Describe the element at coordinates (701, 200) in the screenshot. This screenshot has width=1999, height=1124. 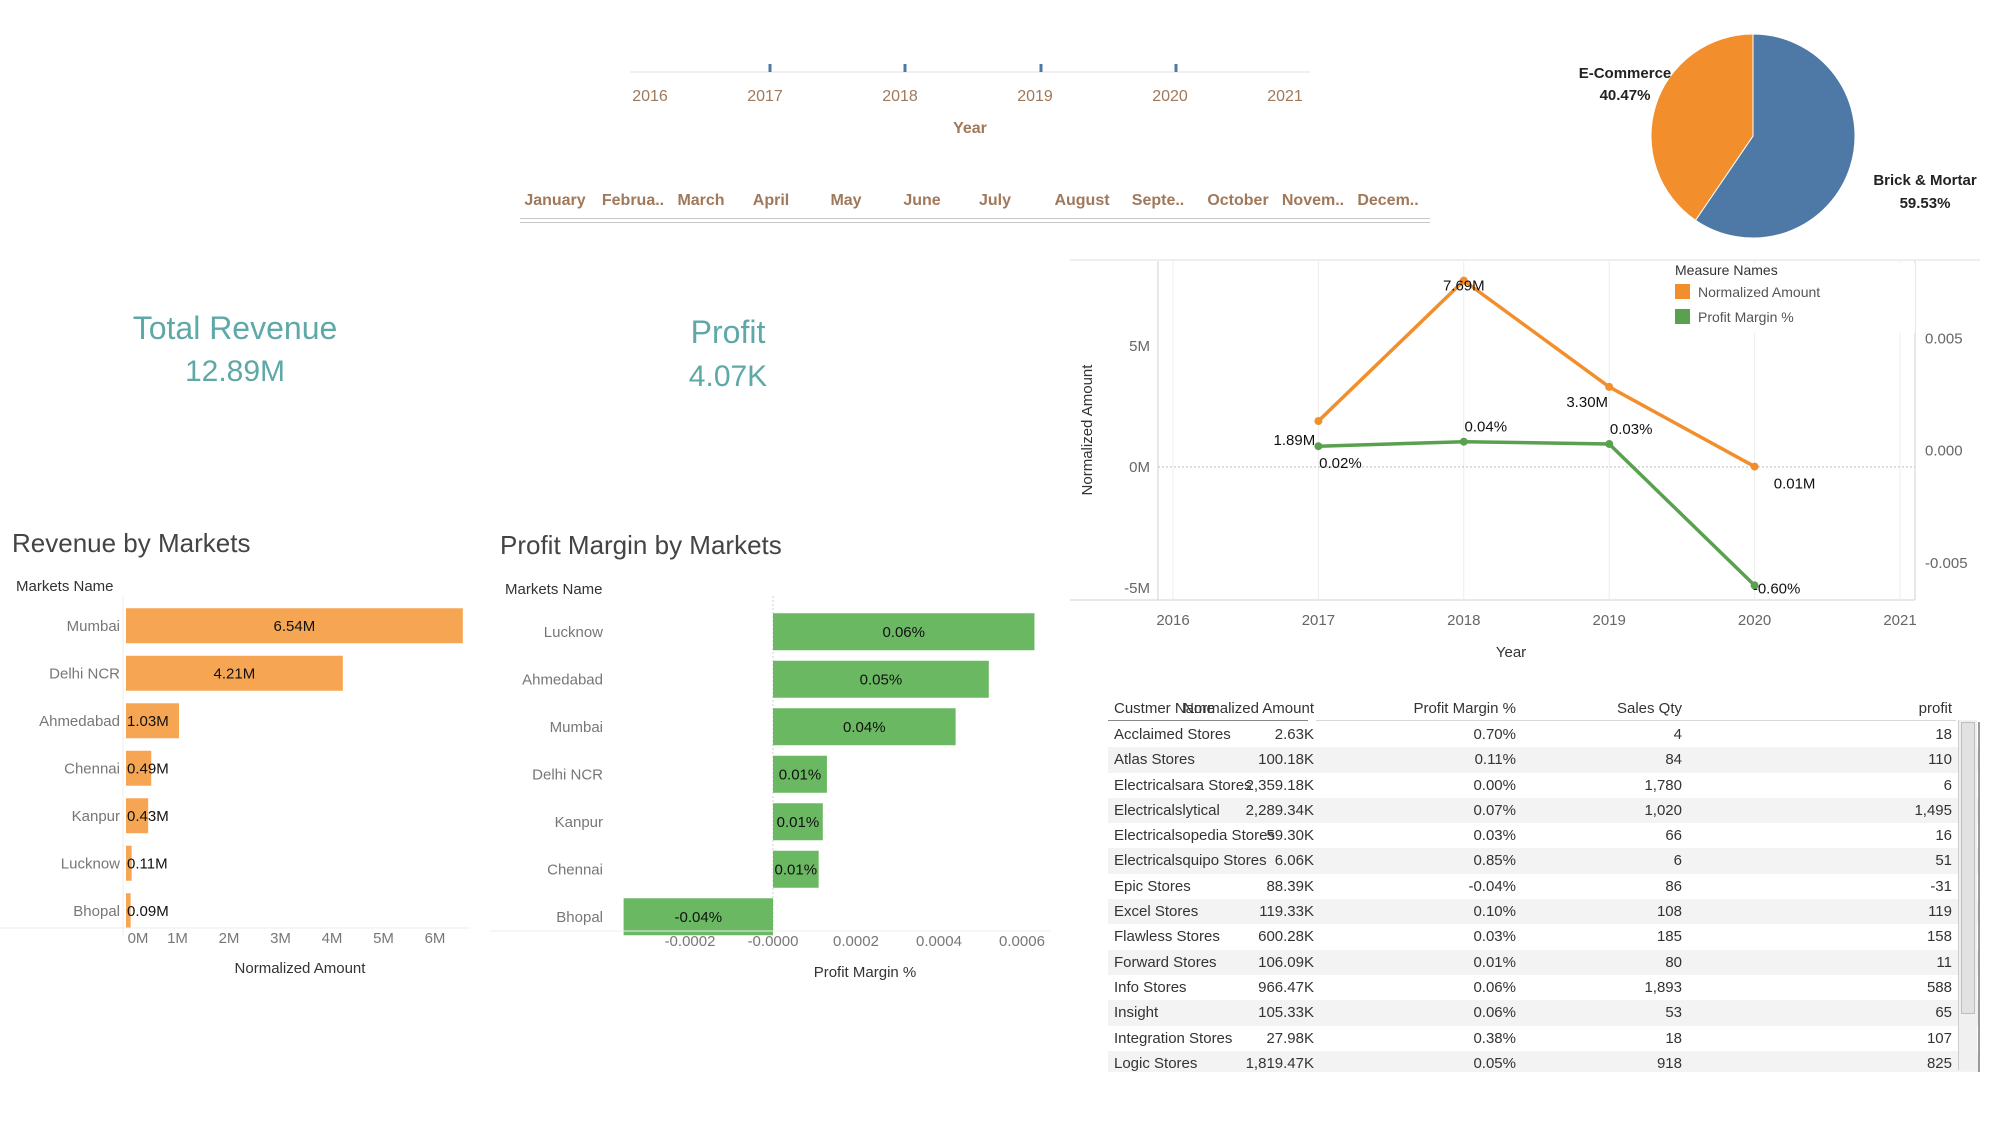
I see `month-option: March` at that location.